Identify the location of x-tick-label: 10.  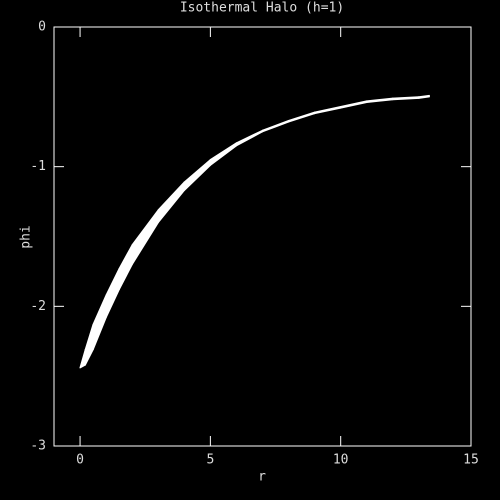
(341, 460).